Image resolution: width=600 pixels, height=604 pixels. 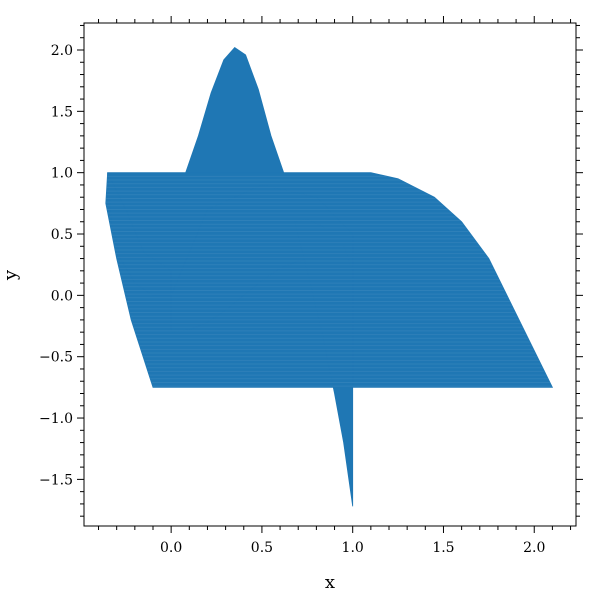 I want to click on y-tick-label: 1.0, so click(x=62, y=174).